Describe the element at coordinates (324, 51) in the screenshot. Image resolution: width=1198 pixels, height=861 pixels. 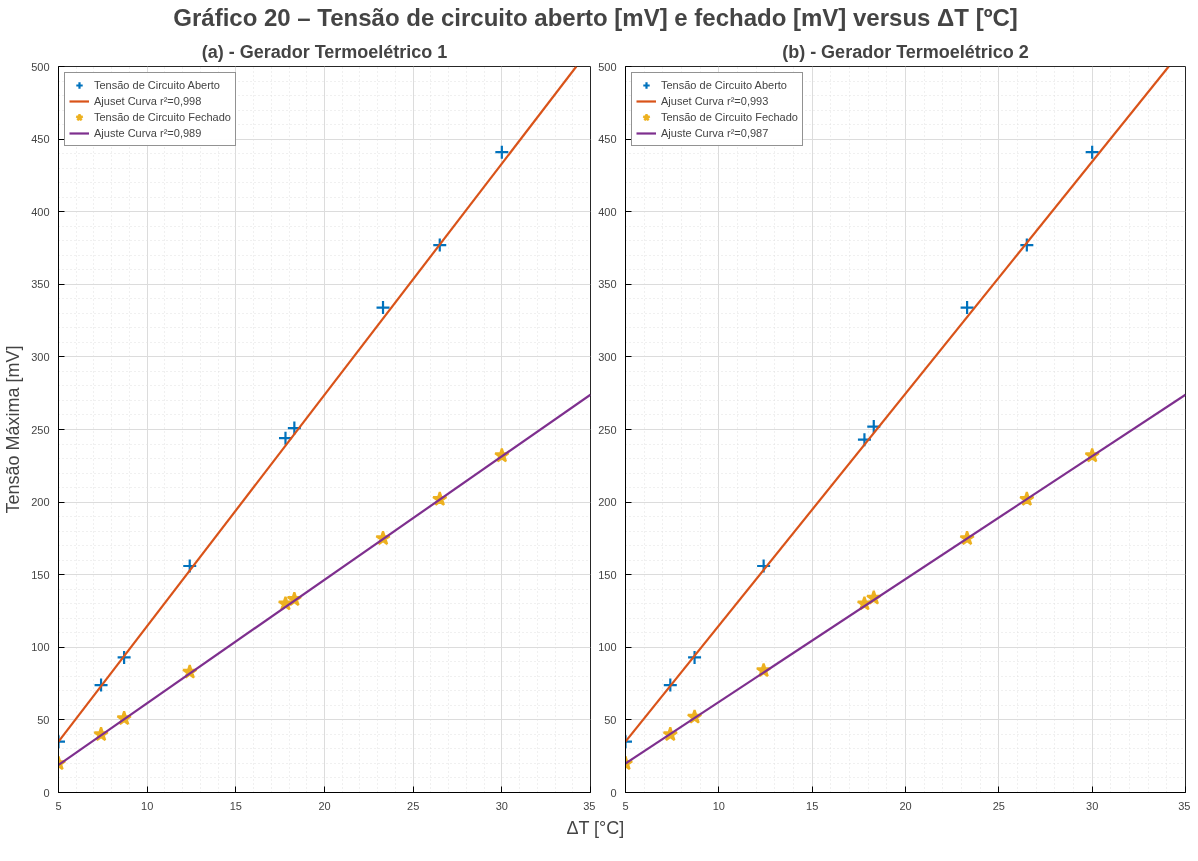
I see `chart-subtitle: (a) - Gerador Termoelétrico 1` at that location.